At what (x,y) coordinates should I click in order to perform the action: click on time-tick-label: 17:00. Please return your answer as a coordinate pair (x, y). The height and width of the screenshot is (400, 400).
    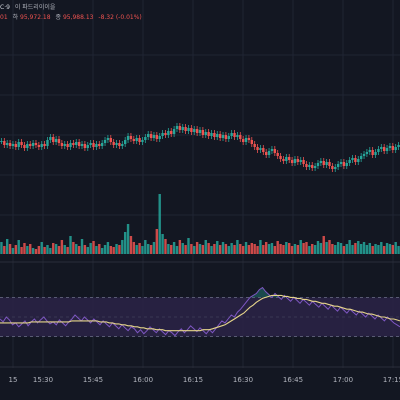
    Looking at the image, I should click on (343, 380).